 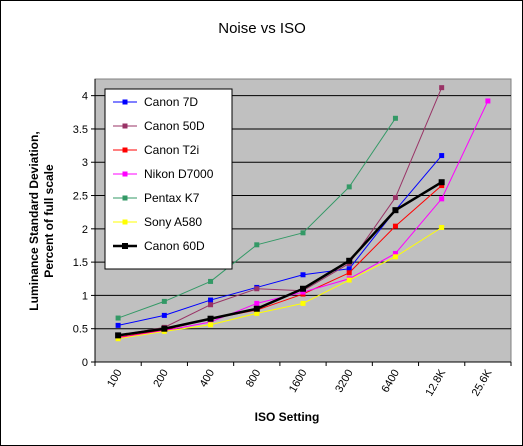 What do you see at coordinates (80, 263) in the screenshot?
I see `y-tick-label-3: 1.5` at bounding box center [80, 263].